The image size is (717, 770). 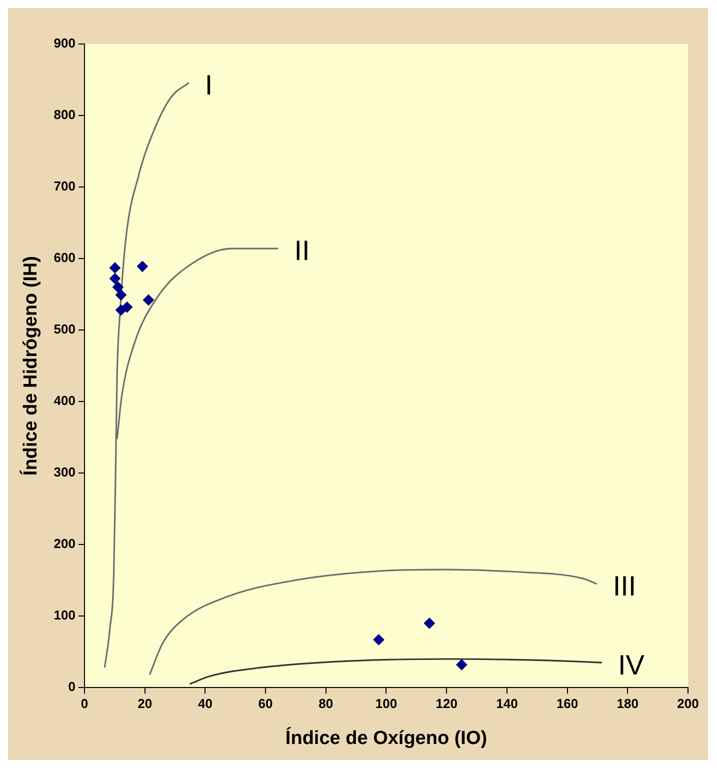 I want to click on x-tick-label: 80, so click(x=326, y=703).